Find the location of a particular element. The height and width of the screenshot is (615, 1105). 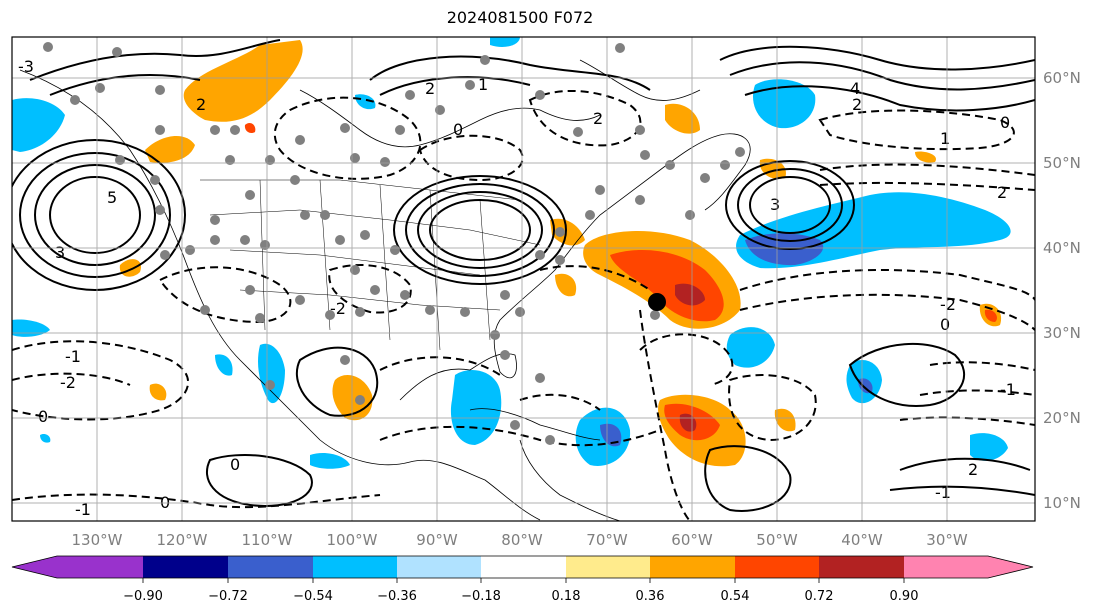

contour-label: 5 is located at coordinates (112, 197).